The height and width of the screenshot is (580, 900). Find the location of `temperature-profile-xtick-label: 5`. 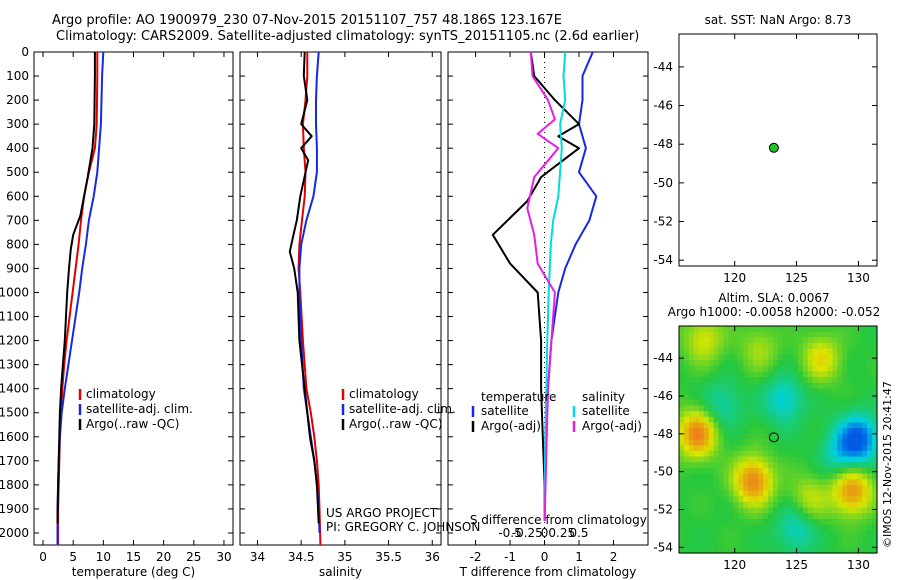

temperature-profile-xtick-label: 5 is located at coordinates (73, 557).